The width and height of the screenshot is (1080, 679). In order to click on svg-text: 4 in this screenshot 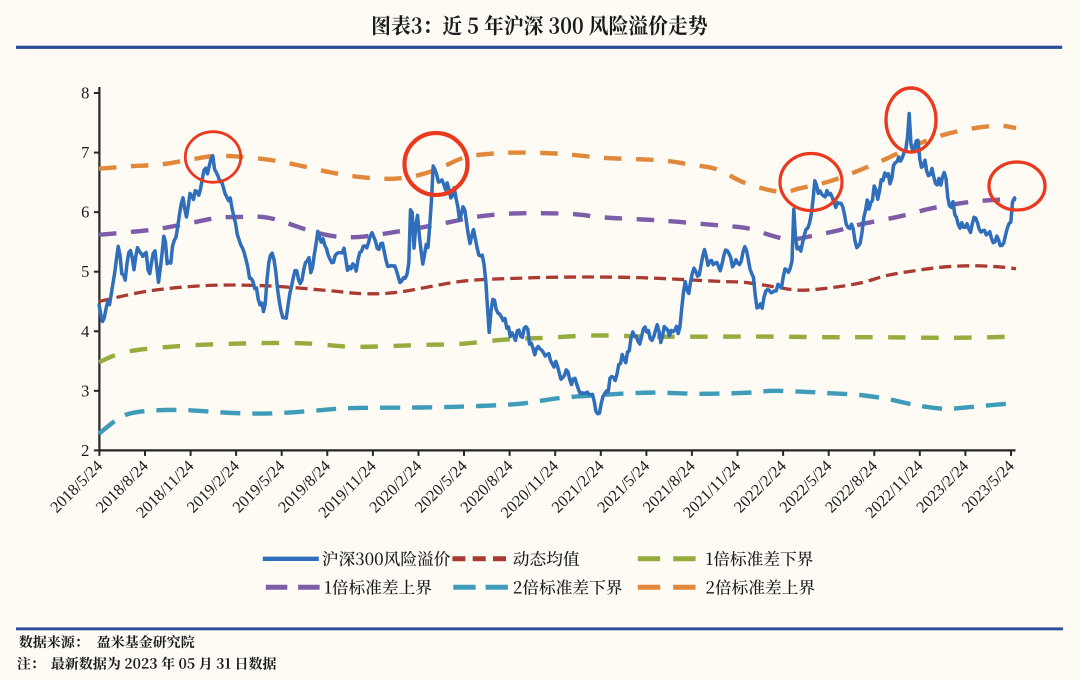, I will do `click(85, 331)`.